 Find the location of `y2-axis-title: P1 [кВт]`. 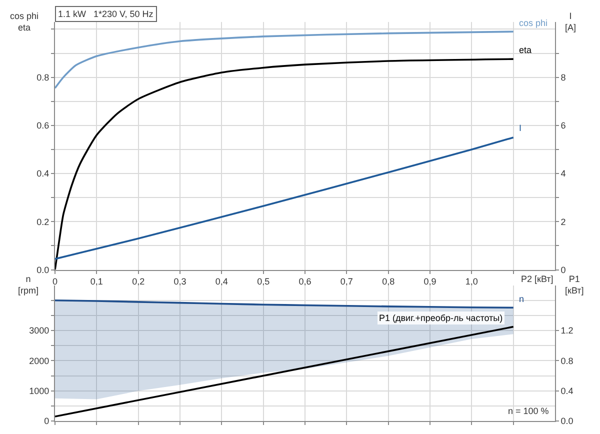

y2-axis-title: P1 [кВт] is located at coordinates (574, 285).